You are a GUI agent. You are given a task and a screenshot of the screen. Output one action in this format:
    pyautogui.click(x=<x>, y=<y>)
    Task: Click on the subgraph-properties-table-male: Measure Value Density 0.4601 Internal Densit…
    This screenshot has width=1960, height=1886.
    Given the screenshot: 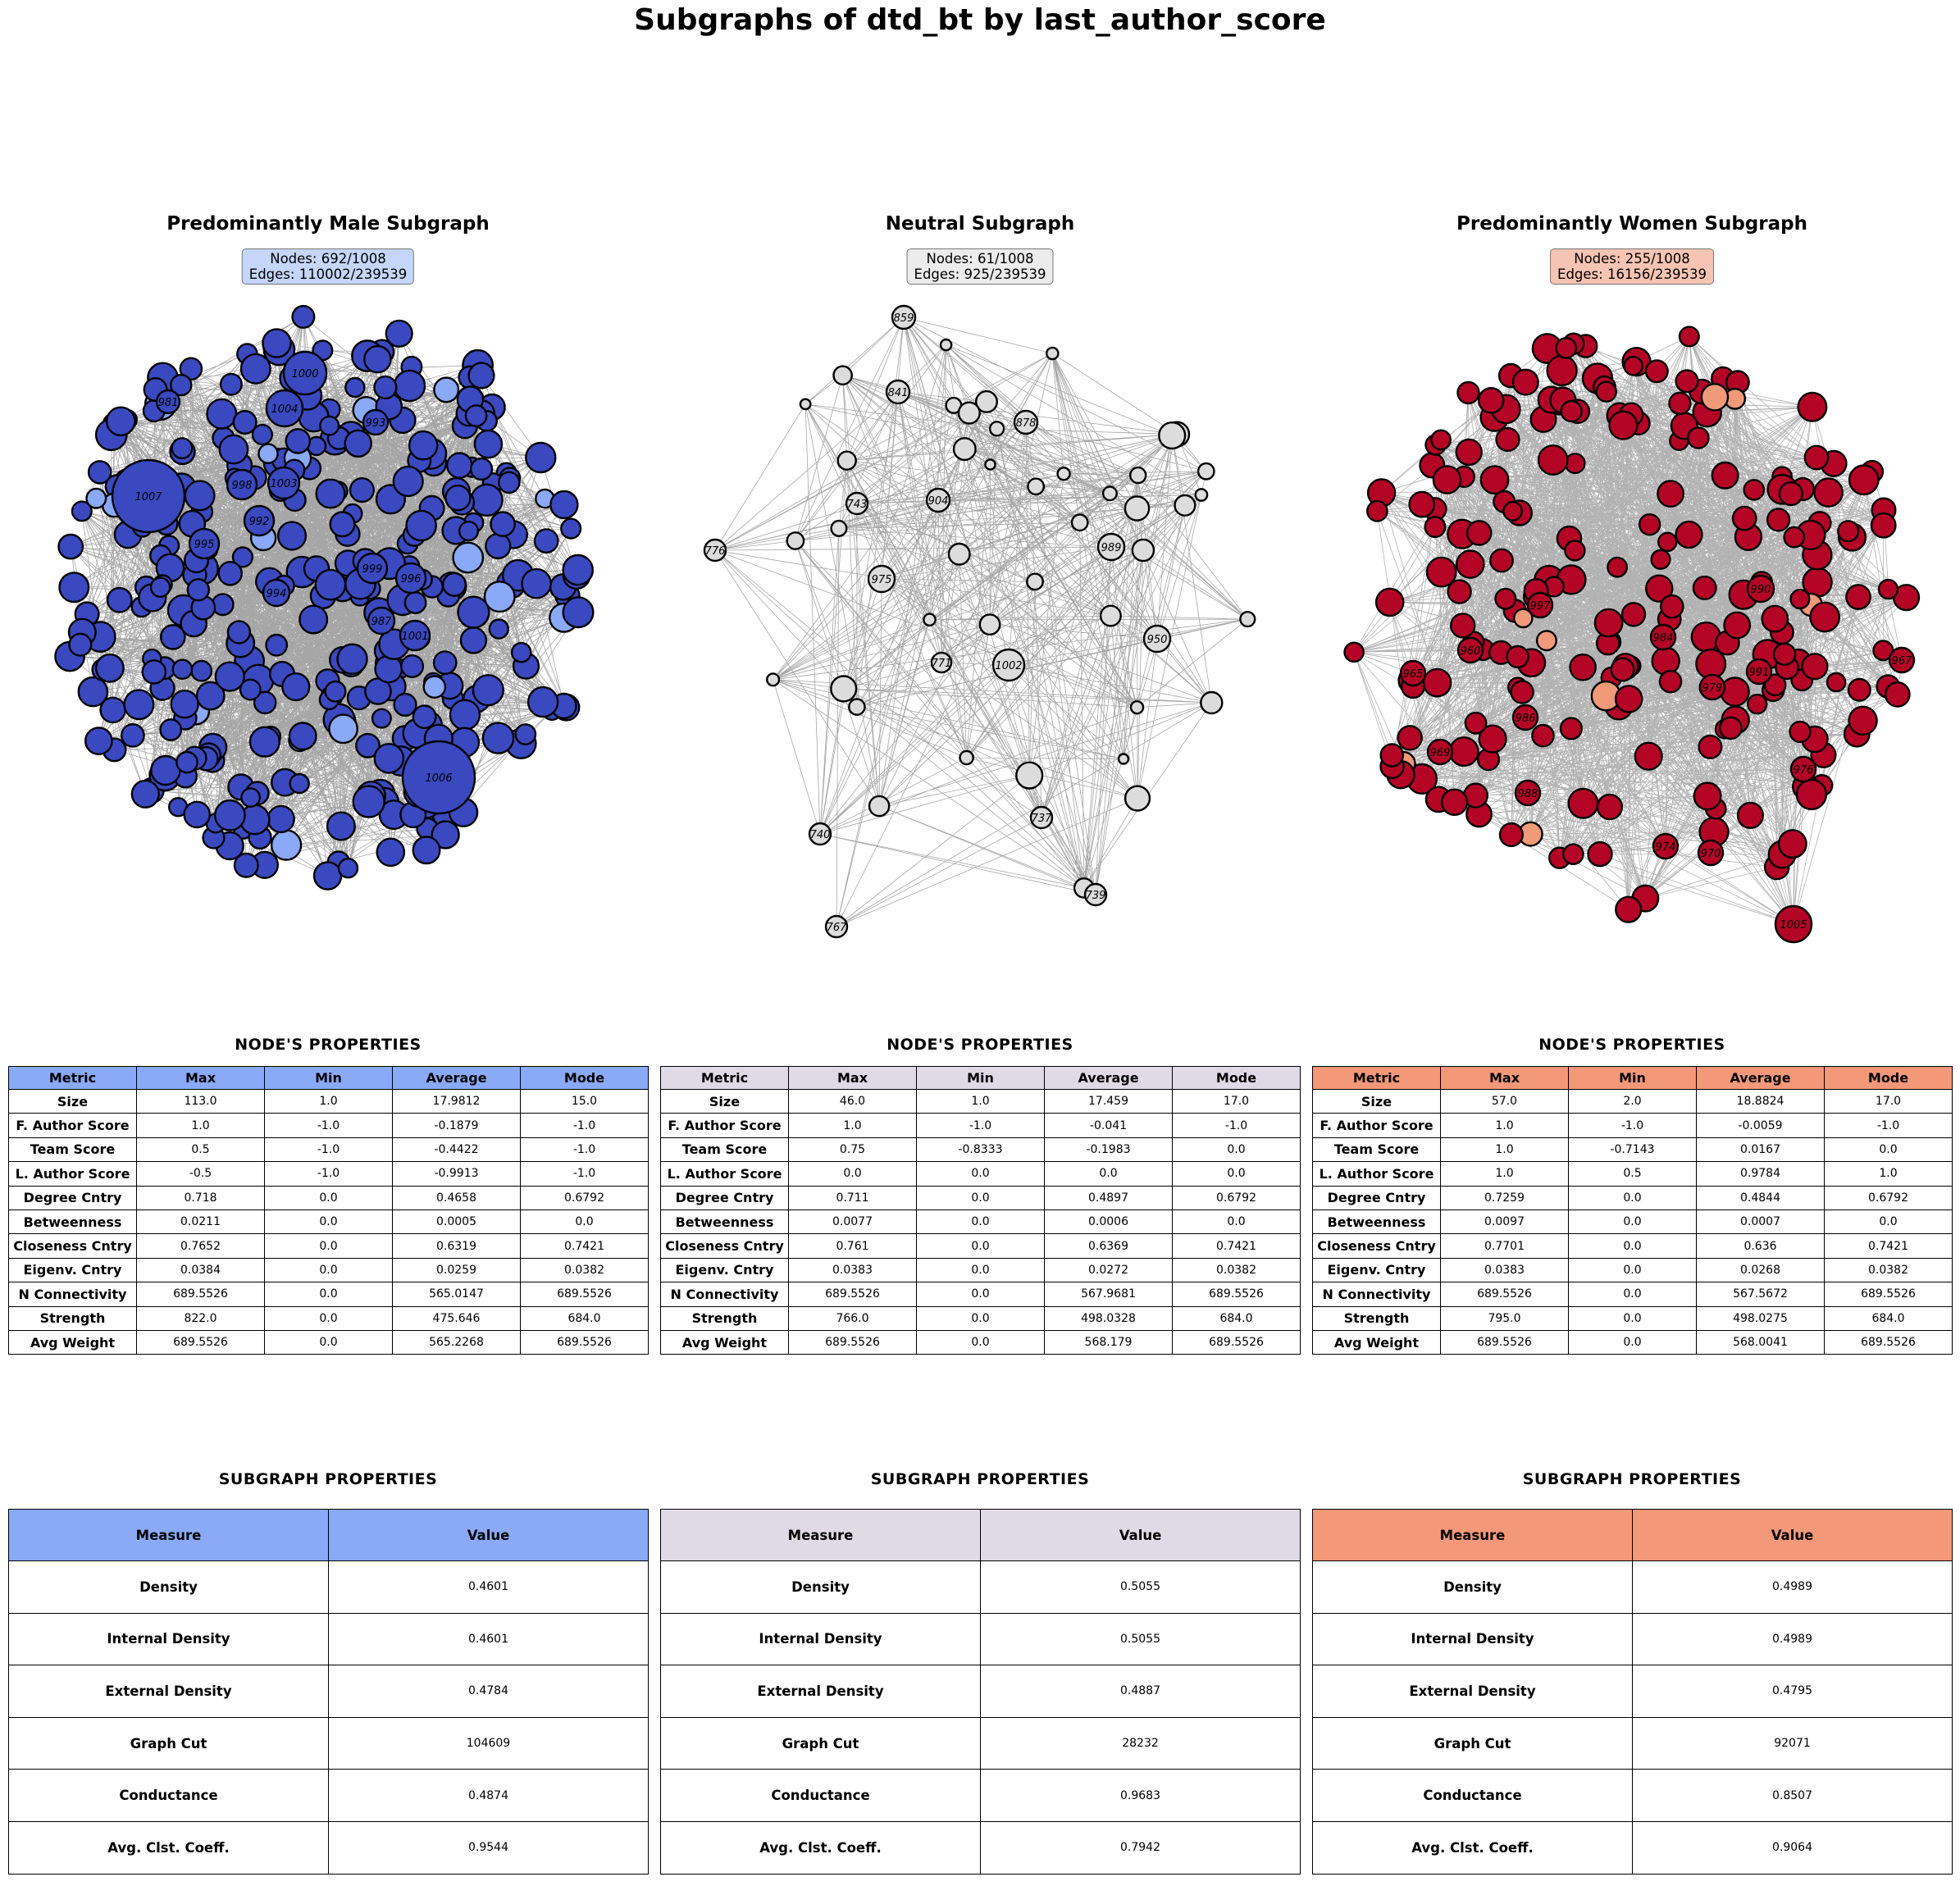 What is the action you would take?
    pyautogui.click(x=328, y=1692)
    